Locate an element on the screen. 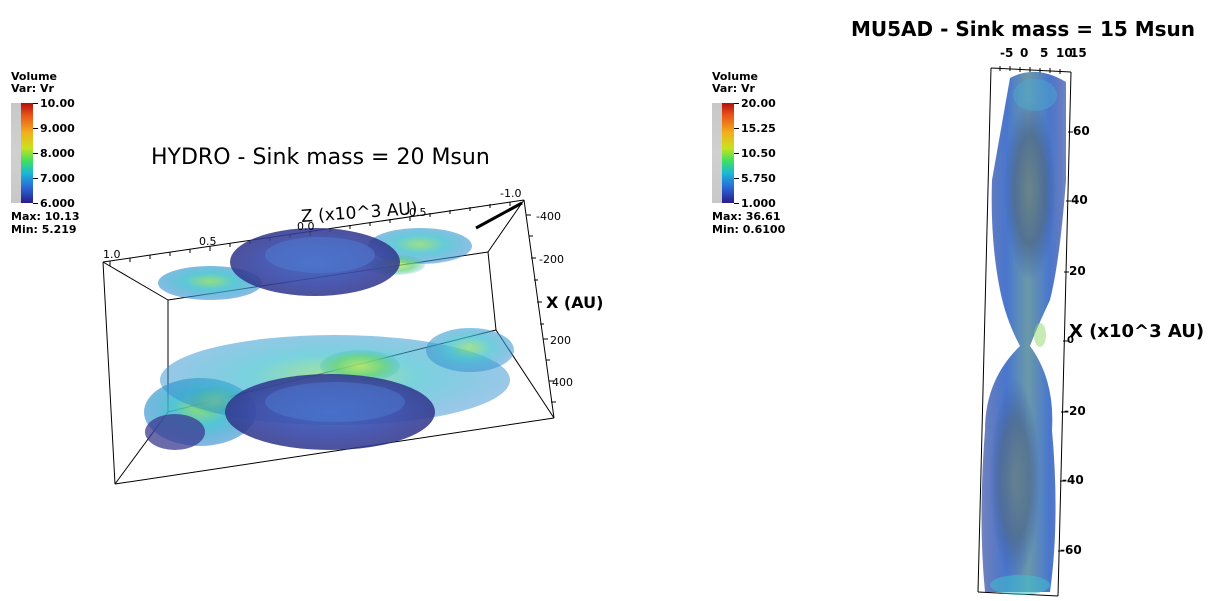 The image size is (1223, 601). left-legend-tick: 6.000 is located at coordinates (57, 203).